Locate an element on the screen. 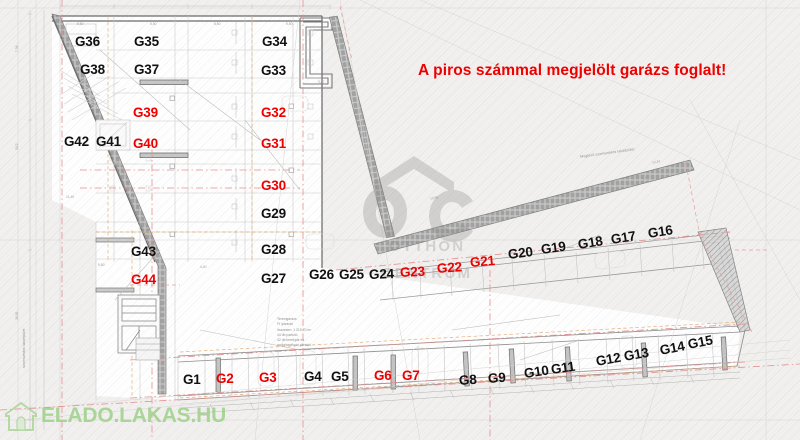 Image resolution: width=800 pixels, height=440 pixels. dimension-label: 3,27 is located at coordinates (321, 82).